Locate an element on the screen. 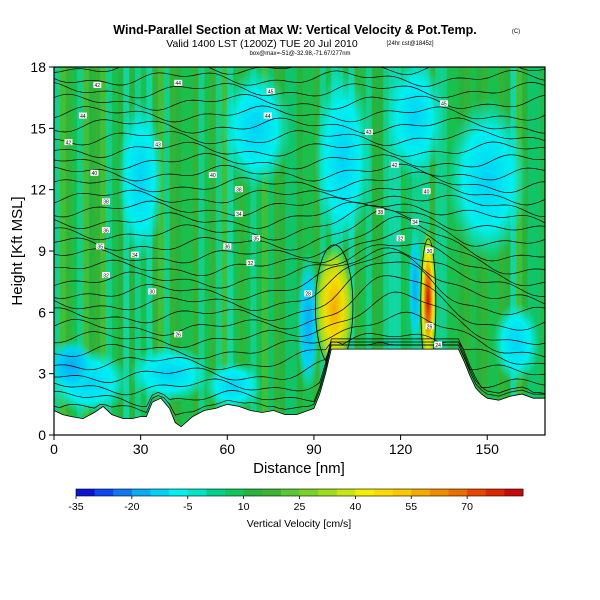 The height and width of the screenshot is (600, 600). x-tick-label: 0 is located at coordinates (54, 449).